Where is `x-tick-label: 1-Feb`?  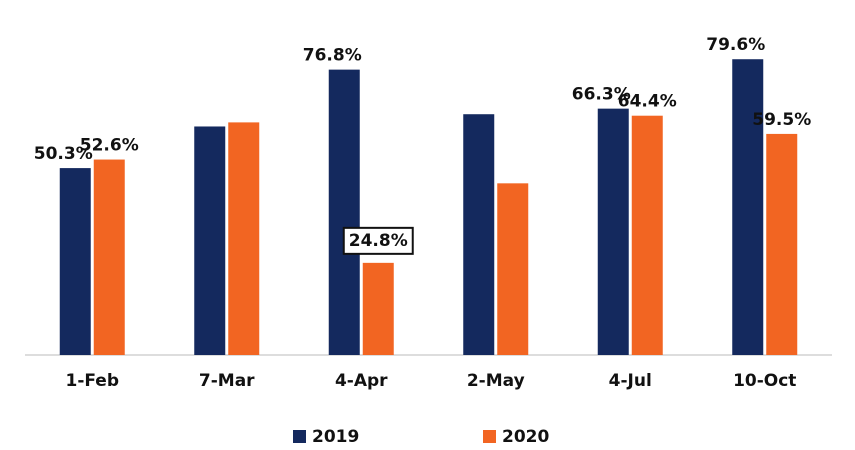 x-tick-label: 1-Feb is located at coordinates (92, 381).